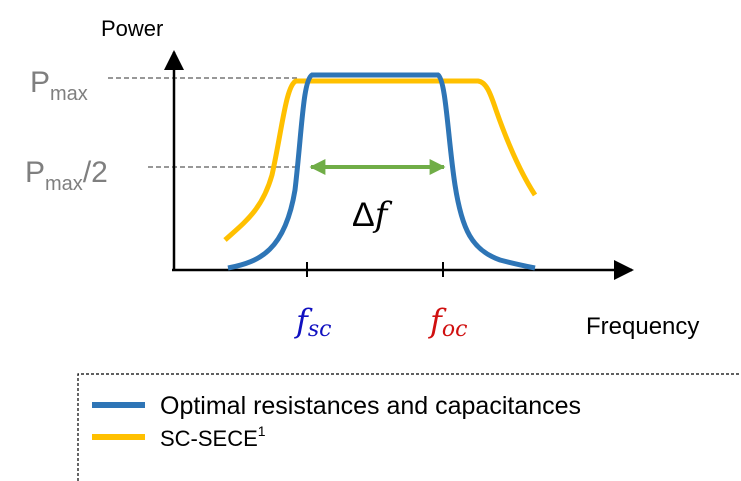  What do you see at coordinates (132, 28) in the screenshot?
I see `y-axis-label: Power` at bounding box center [132, 28].